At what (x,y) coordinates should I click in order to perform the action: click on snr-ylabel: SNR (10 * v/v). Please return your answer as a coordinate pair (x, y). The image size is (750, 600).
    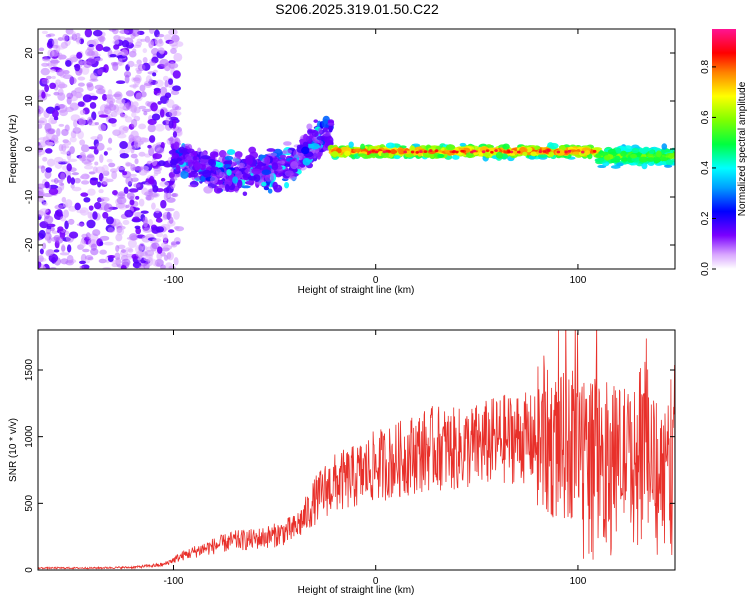
    Looking at the image, I should click on (13, 450).